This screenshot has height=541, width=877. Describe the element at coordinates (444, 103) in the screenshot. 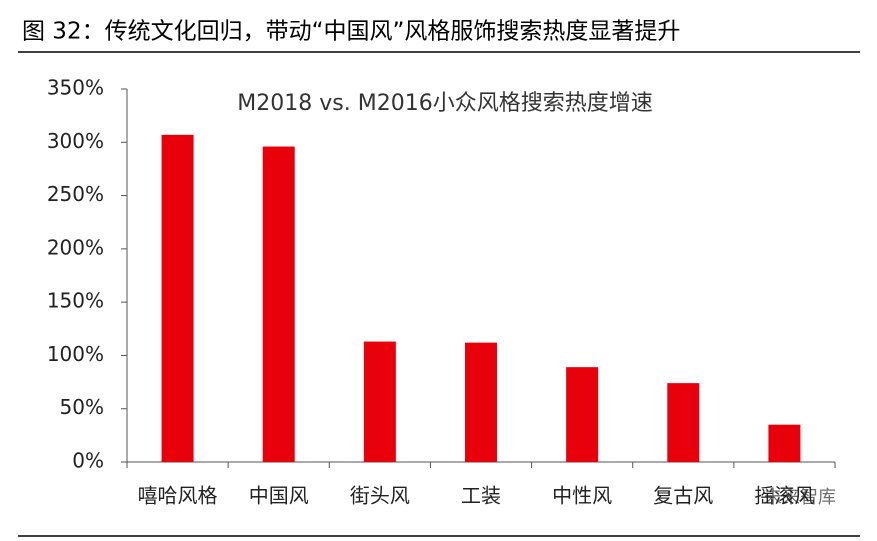

I see `chart-title: M2018 vs. M2016小众风格搜索热度增速` at that location.